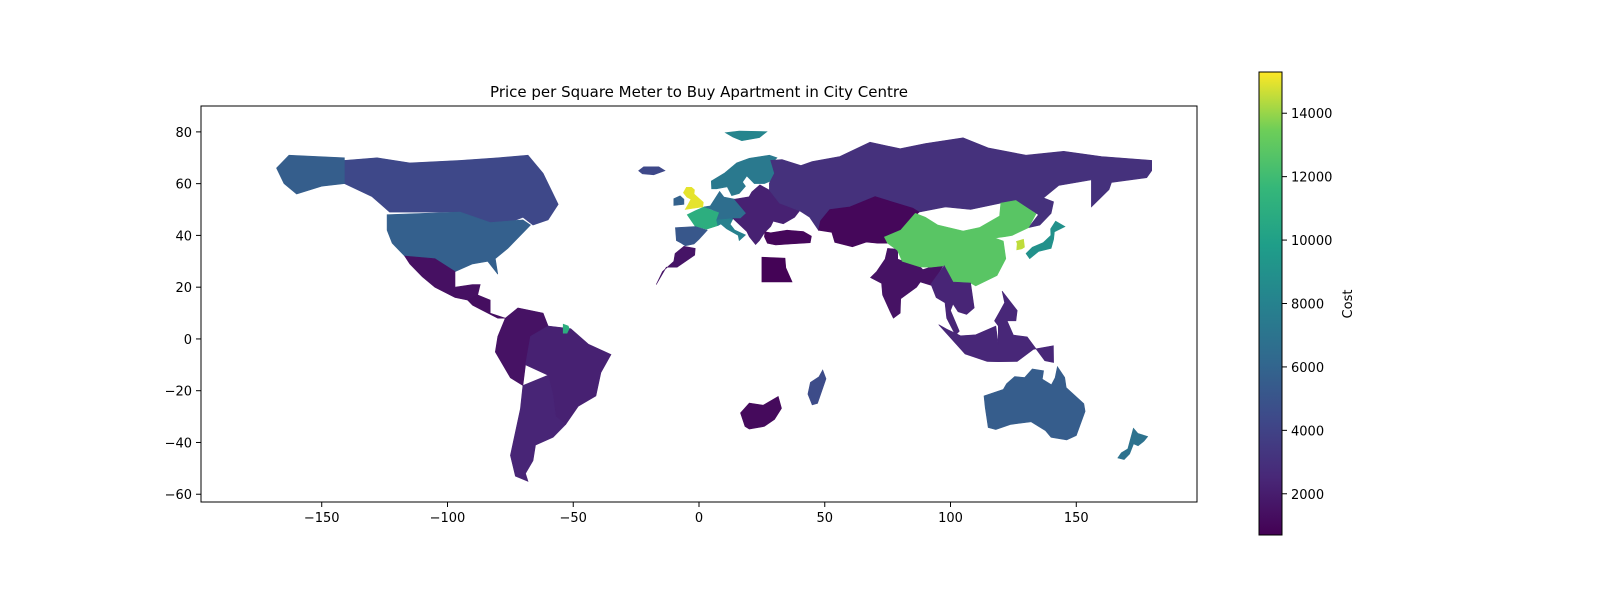 The width and height of the screenshot is (1600, 604). I want to click on y-tick-label-3: 20, so click(183, 288).